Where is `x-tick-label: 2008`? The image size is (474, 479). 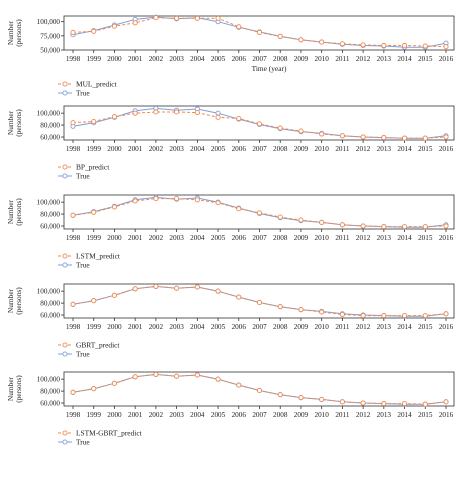
x-tick-label: 2008 is located at coordinates (280, 327).